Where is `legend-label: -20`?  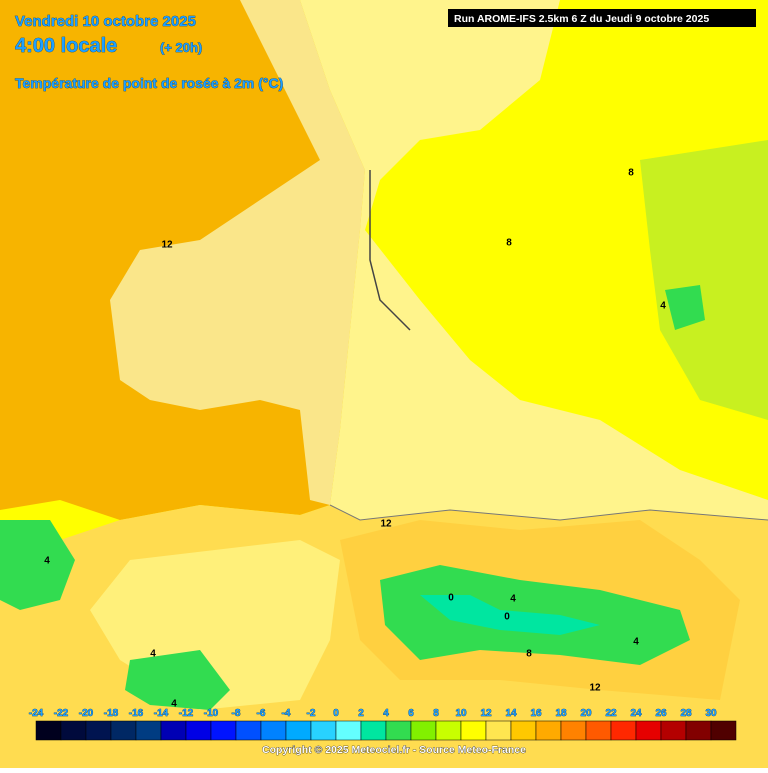
legend-label: -20 is located at coordinates (86, 713).